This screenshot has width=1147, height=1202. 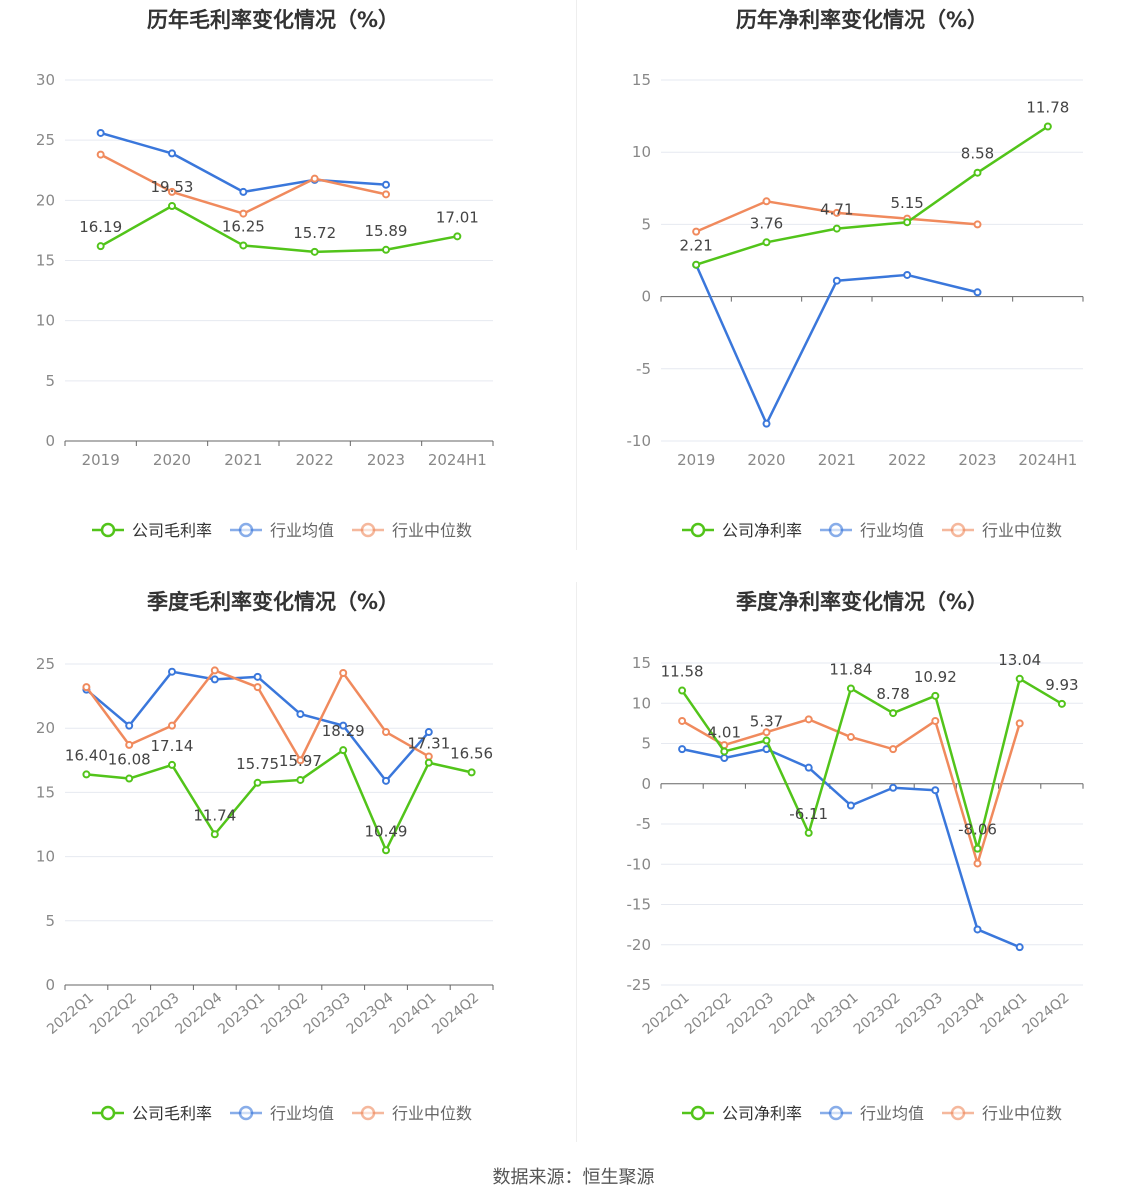 I want to click on x-tick-label: 2022Q2, so click(x=708, y=1014).